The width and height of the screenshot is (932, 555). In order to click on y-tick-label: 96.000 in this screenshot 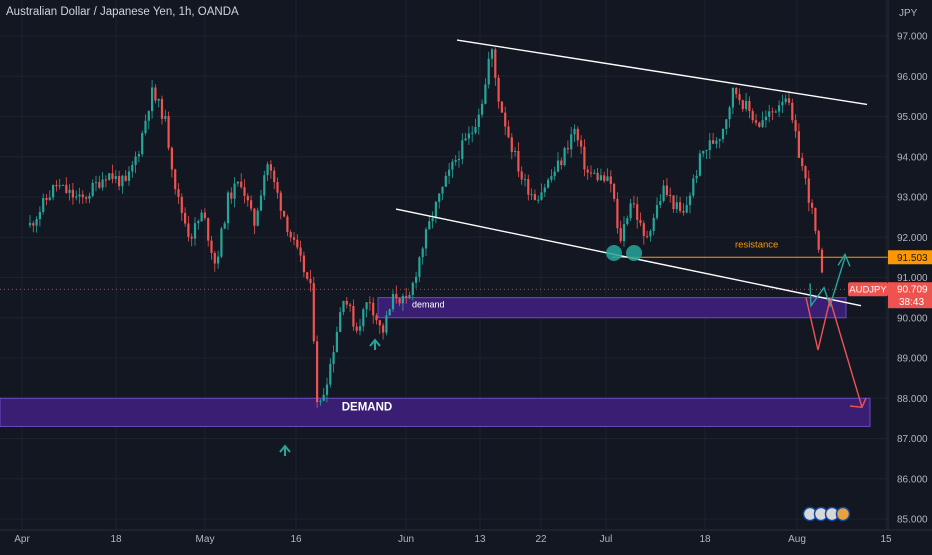, I will do `click(912, 77)`.